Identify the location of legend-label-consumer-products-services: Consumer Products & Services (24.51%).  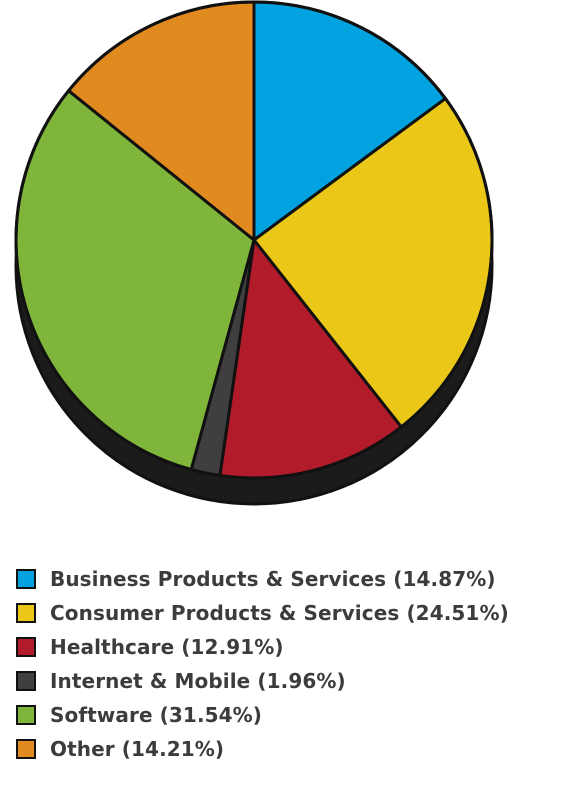
(279, 613).